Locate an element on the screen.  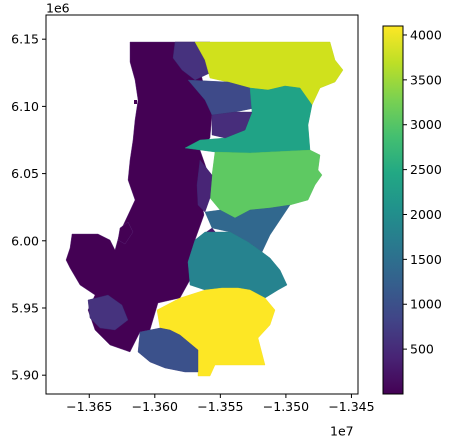
y-axis-ticks: 5.90 5.95 6.00 6.05 6.10 6.15 is located at coordinates (28, 207).